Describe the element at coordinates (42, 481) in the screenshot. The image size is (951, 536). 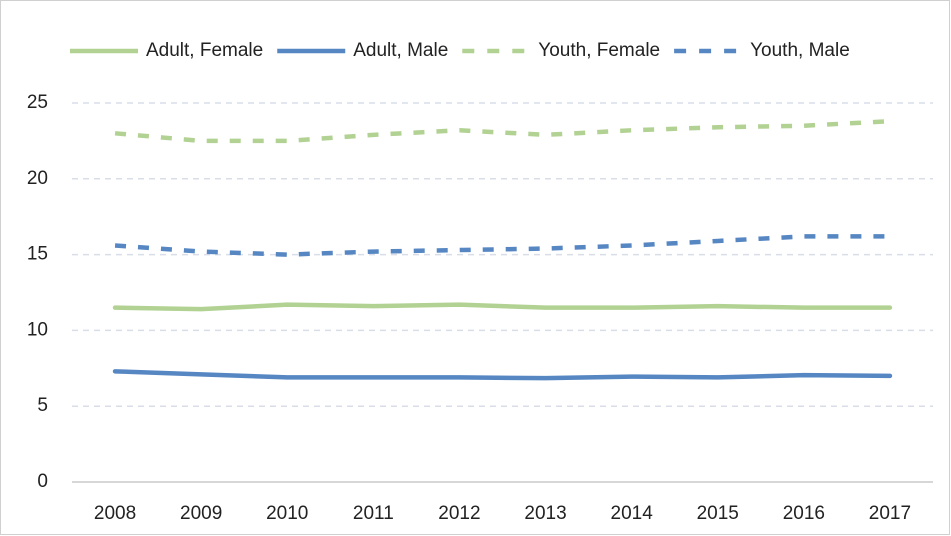
I see `y-tick-label: 0` at that location.